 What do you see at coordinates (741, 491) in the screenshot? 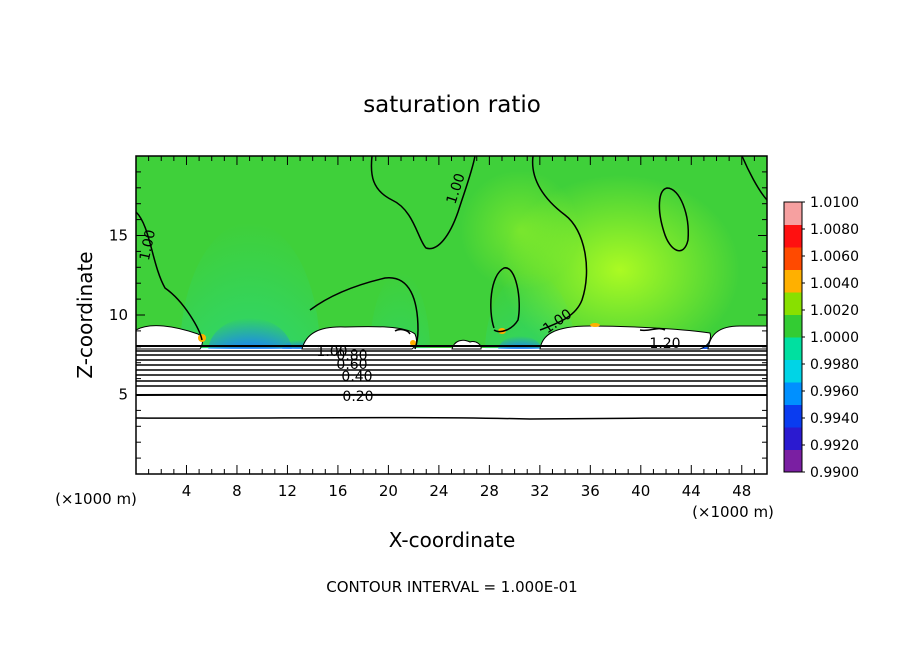
I see `x-tick-label: 48` at bounding box center [741, 491].